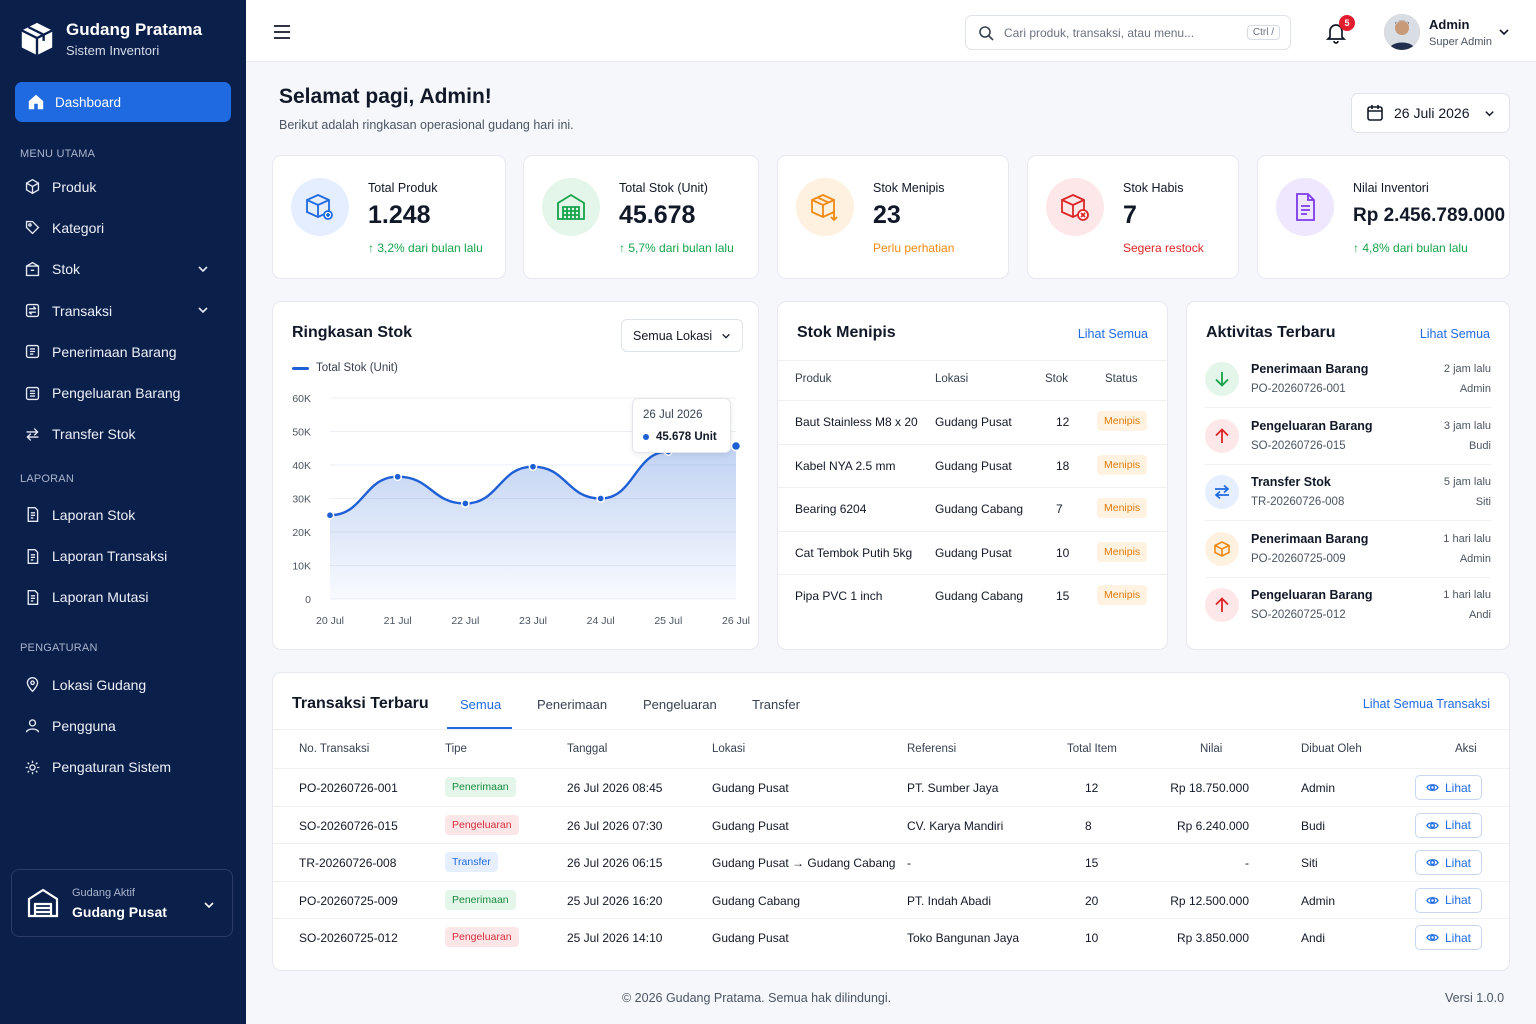 The image size is (1536, 1024). What do you see at coordinates (1247, 863) in the screenshot?
I see `tx-value: -` at bounding box center [1247, 863].